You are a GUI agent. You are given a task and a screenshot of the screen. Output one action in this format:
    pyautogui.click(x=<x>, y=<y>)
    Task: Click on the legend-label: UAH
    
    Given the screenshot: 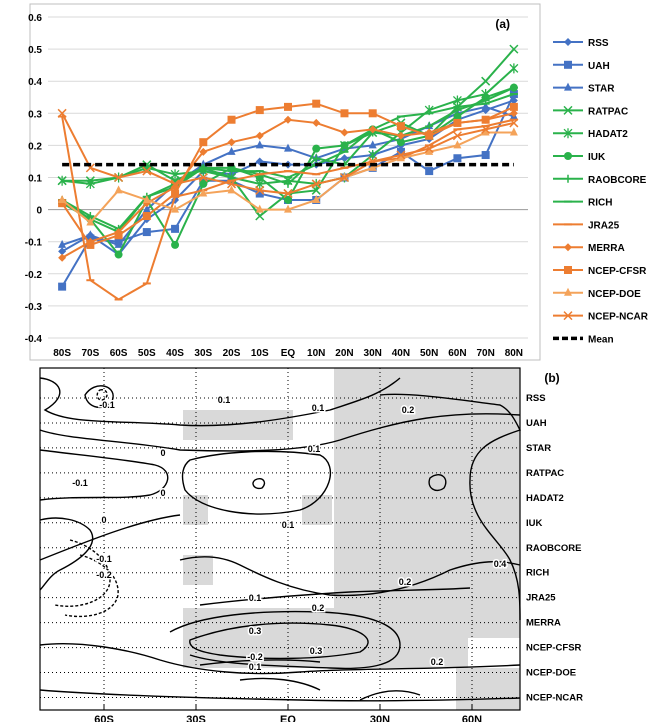 What is the action you would take?
    pyautogui.click(x=599, y=66)
    